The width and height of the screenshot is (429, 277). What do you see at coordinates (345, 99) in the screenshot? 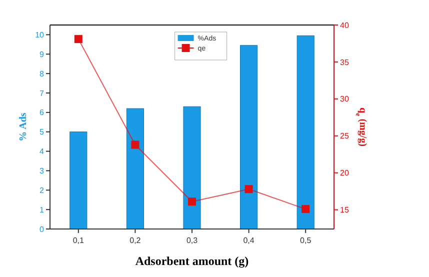
I see `y2-tick-label: 30` at bounding box center [345, 99].